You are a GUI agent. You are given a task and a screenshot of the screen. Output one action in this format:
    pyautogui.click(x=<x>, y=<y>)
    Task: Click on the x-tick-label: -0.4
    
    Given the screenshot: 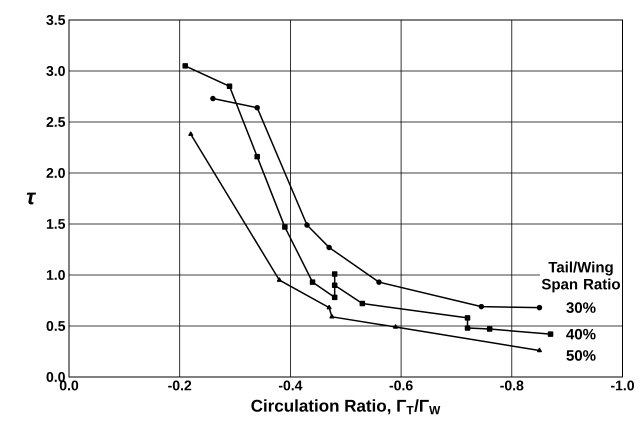 What is the action you would take?
    pyautogui.click(x=290, y=385)
    